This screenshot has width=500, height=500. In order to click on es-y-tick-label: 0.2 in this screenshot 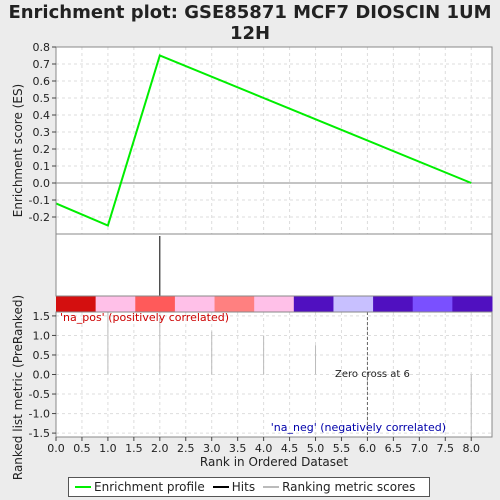, I will do `click(42, 149)`.